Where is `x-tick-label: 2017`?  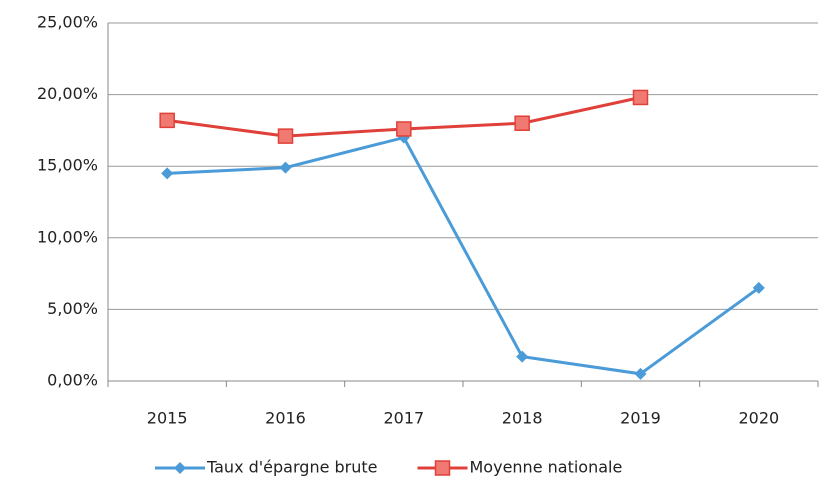
x-tick-label: 2017 is located at coordinates (403, 418).